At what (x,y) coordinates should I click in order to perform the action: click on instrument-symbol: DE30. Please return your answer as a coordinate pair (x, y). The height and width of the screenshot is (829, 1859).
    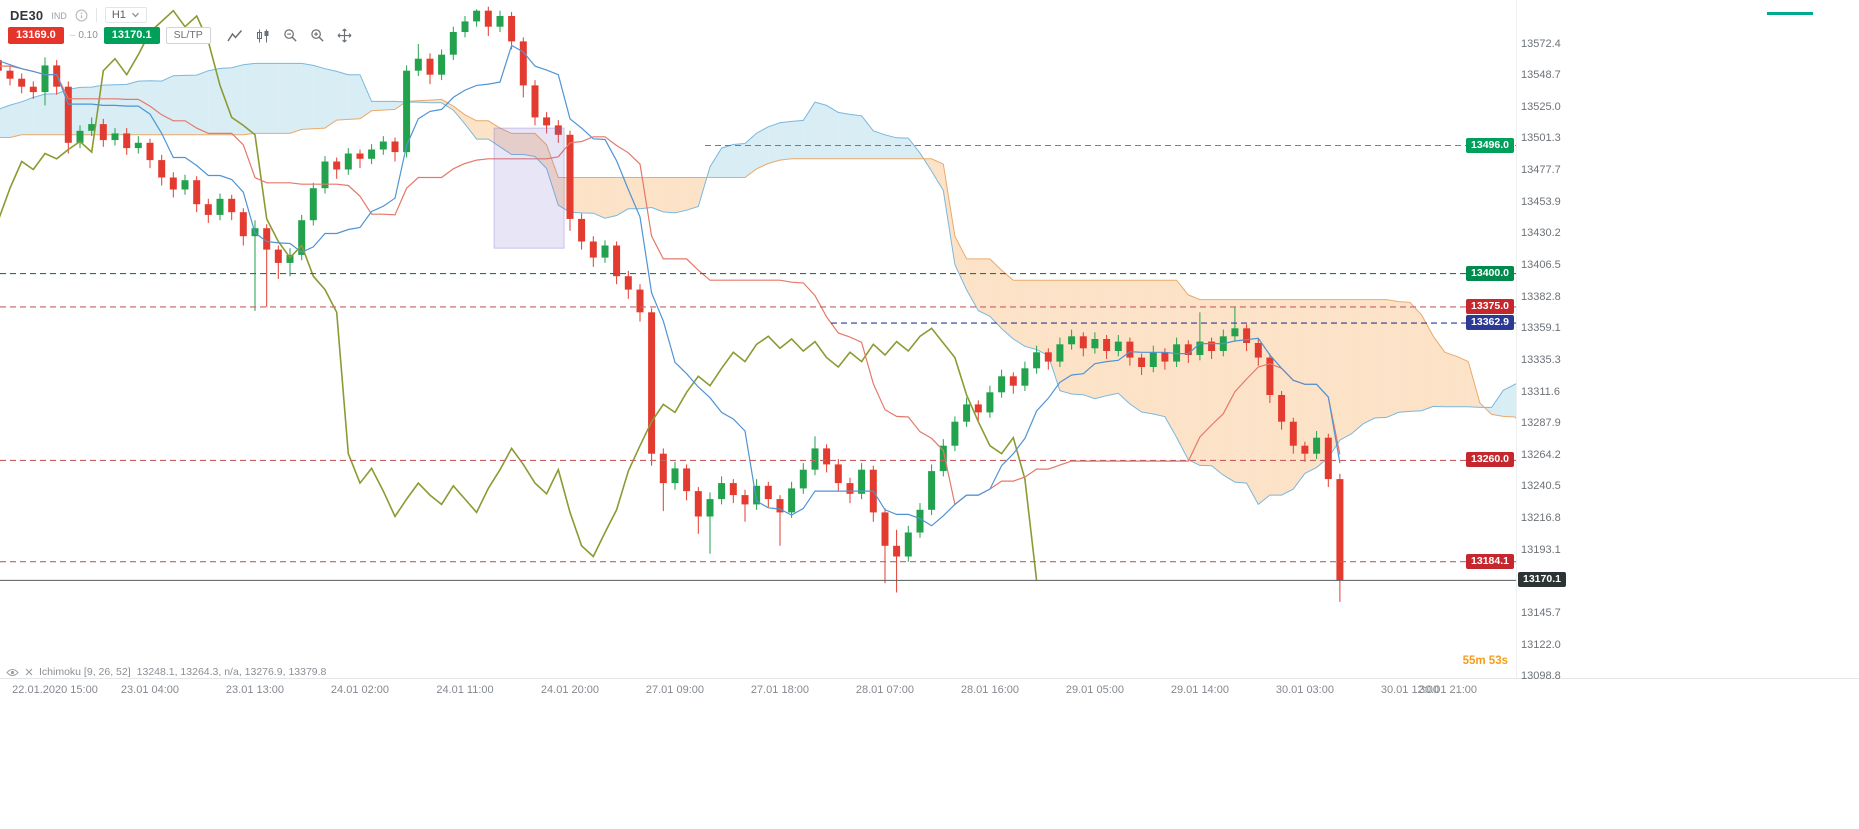
    Looking at the image, I should click on (27, 15).